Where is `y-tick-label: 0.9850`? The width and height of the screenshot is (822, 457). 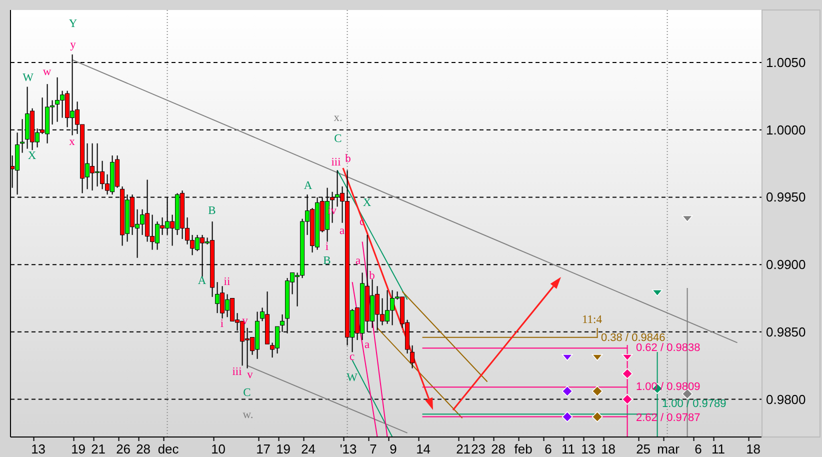 y-tick-label: 0.9850 is located at coordinates (786, 332).